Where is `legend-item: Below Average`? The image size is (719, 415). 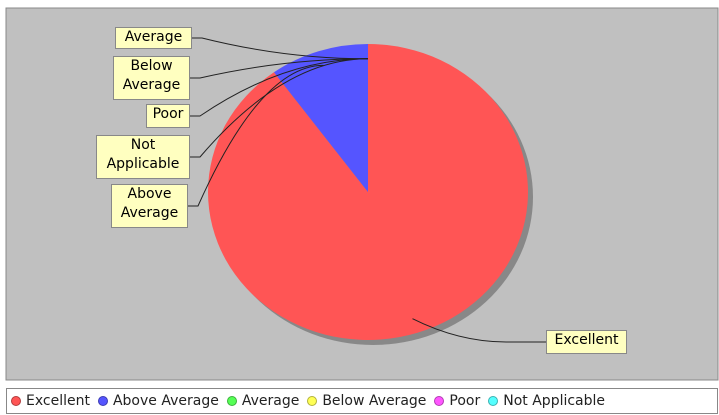 legend-item: Below Average is located at coordinates (366, 401).